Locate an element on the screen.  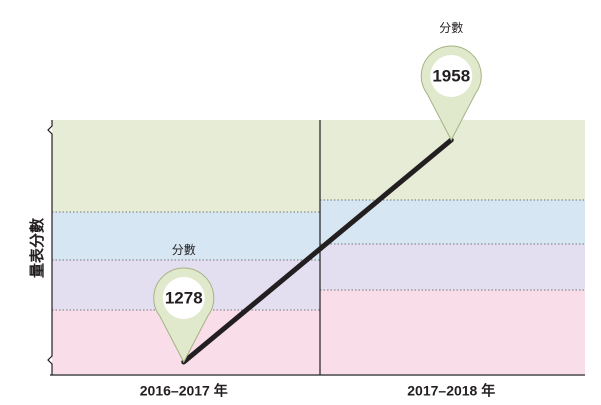
y-axis is located at coordinates (50, 247).